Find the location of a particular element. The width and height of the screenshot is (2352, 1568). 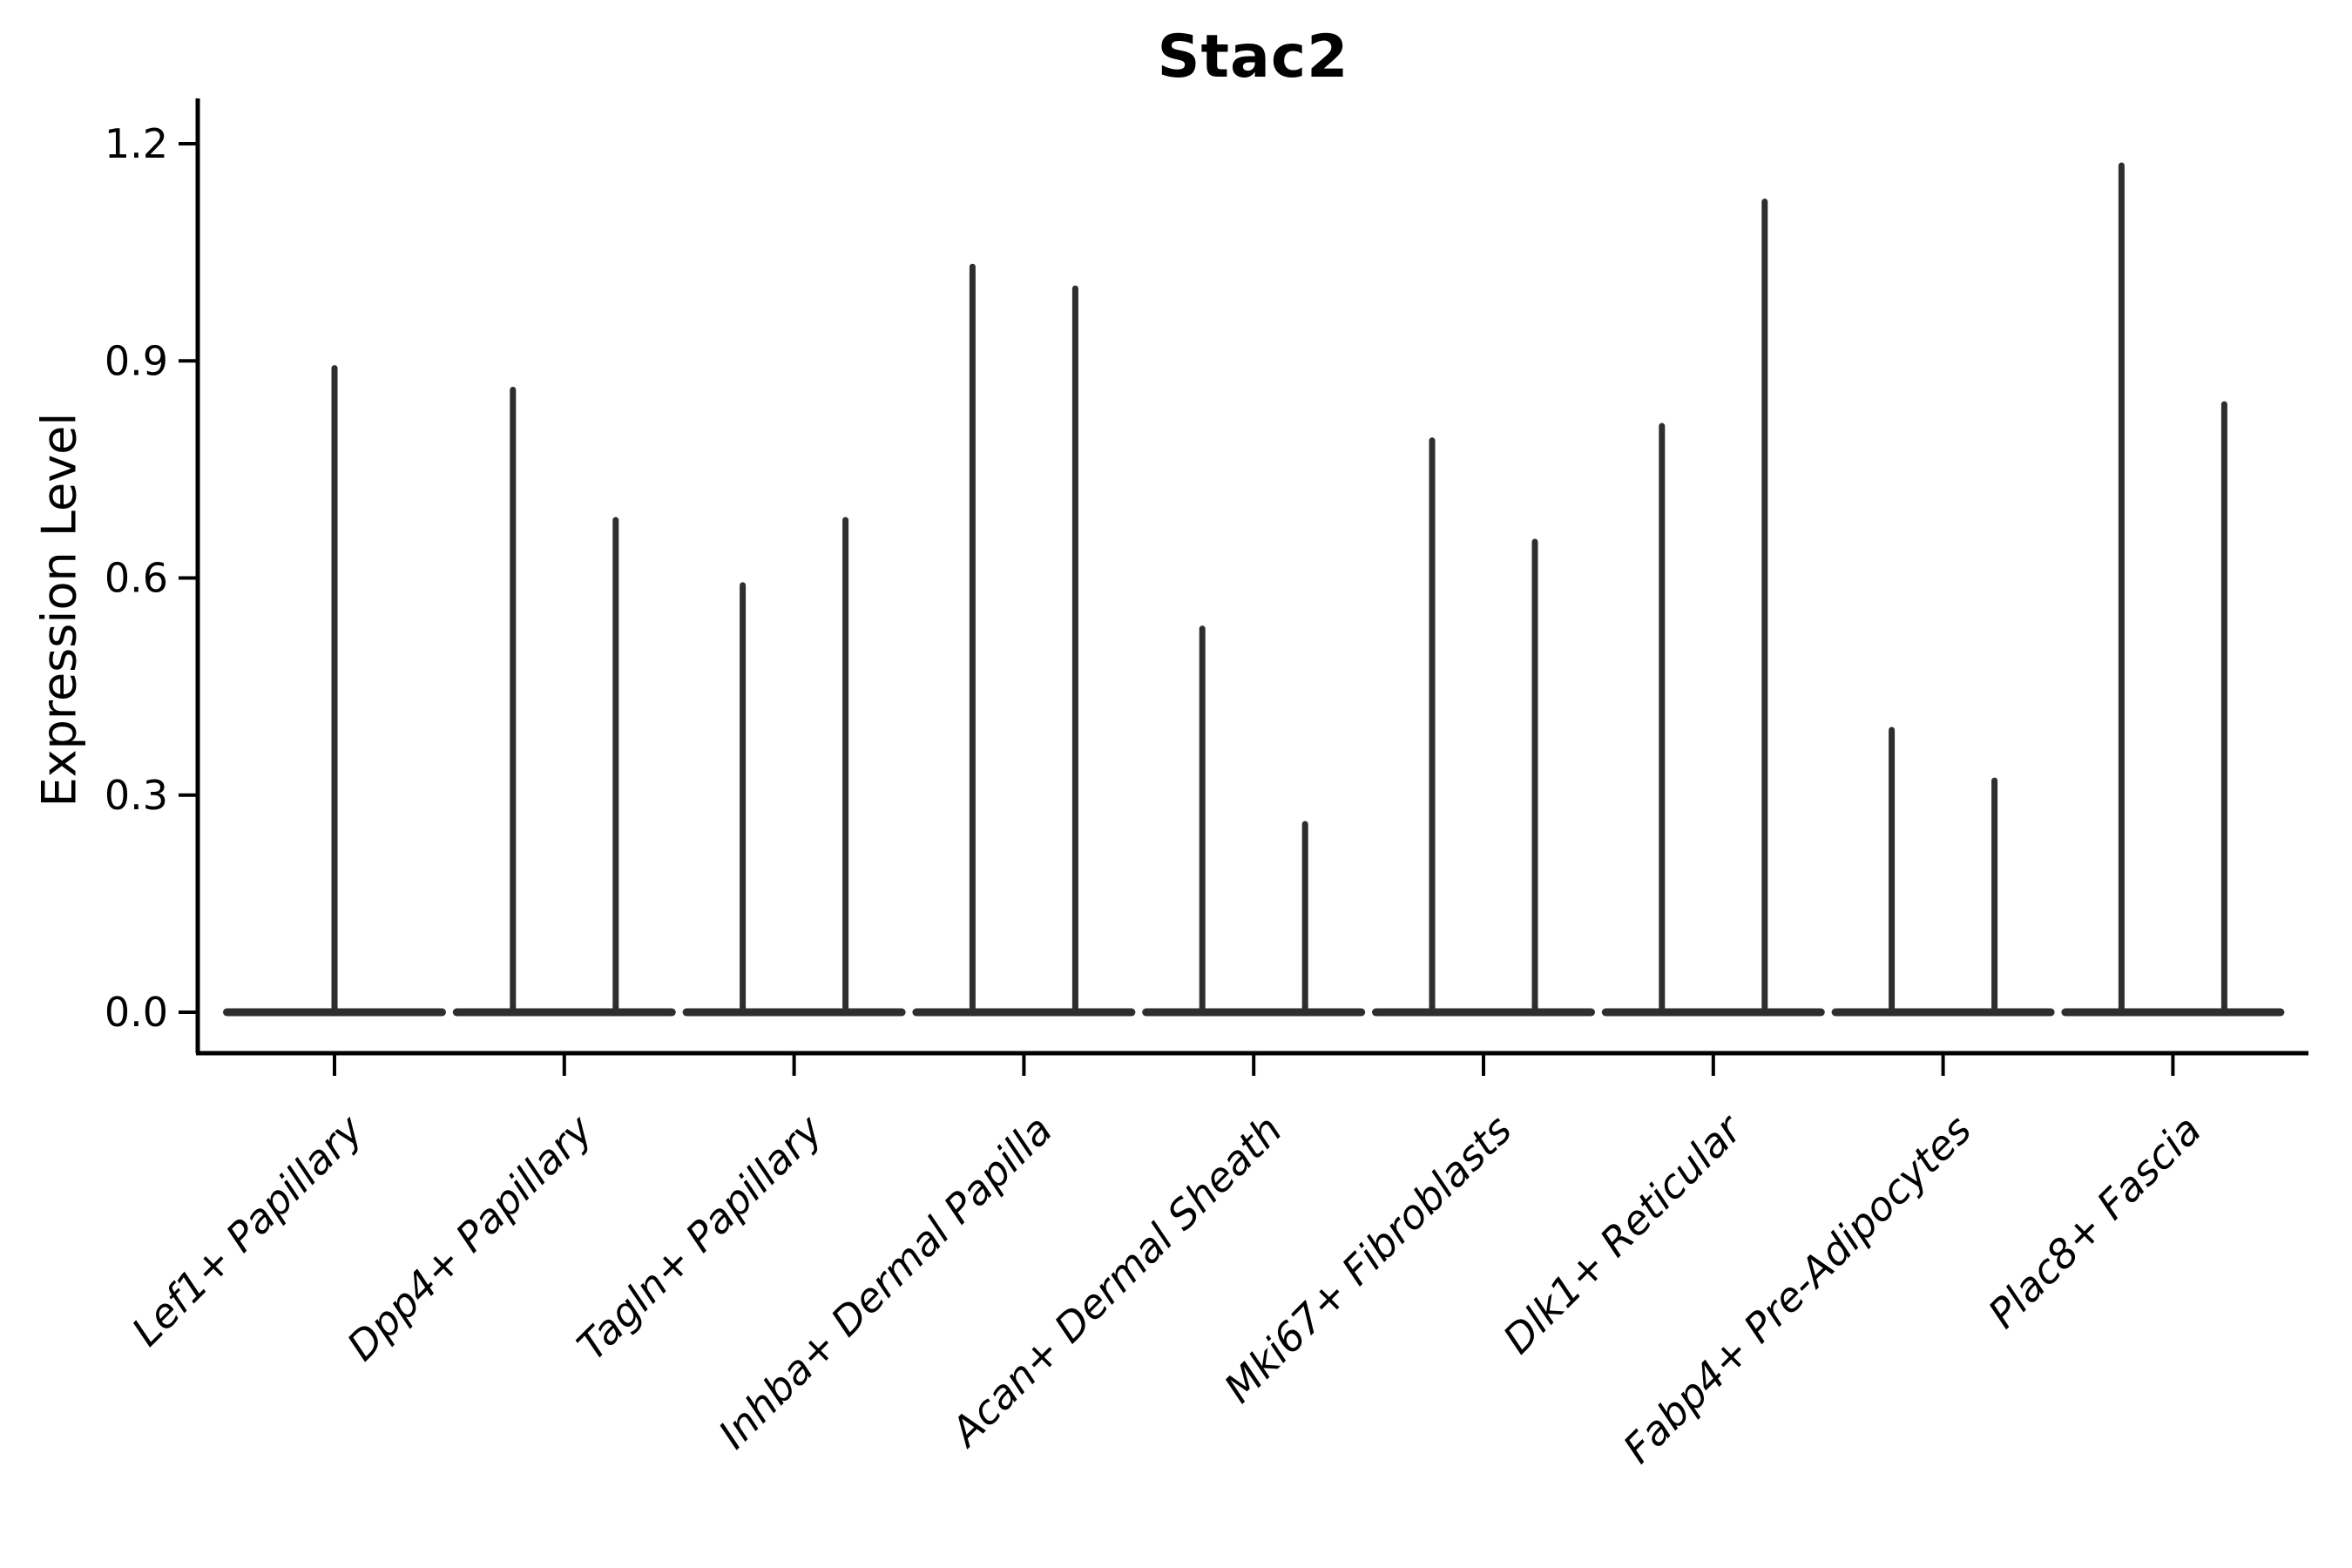

x-axis-category-label: Tagln+ Papillary is located at coordinates (700, 1237).